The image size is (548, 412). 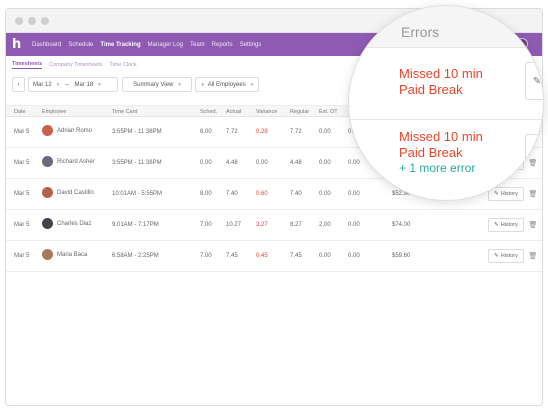 I want to click on employee-filter-select: ▼ All Employees ▾, so click(x=227, y=84).